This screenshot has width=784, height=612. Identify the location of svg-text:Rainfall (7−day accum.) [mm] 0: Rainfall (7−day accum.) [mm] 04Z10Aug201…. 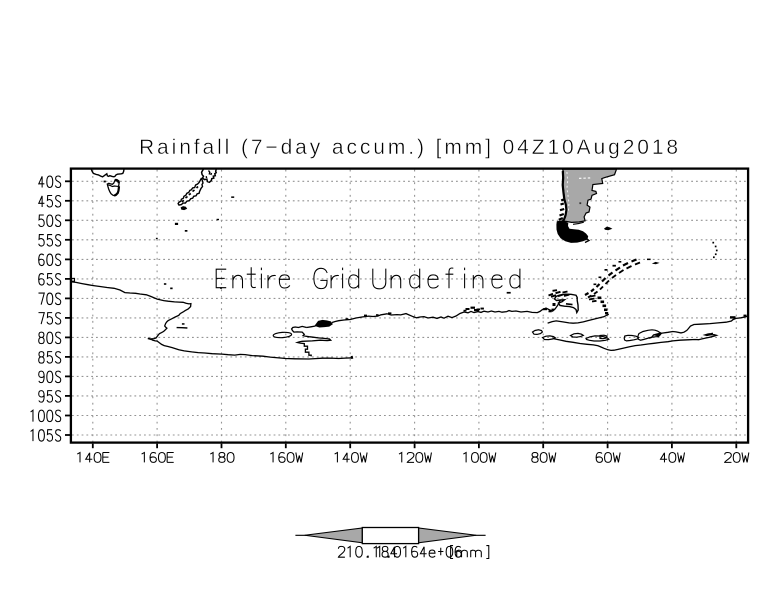
(410, 147).